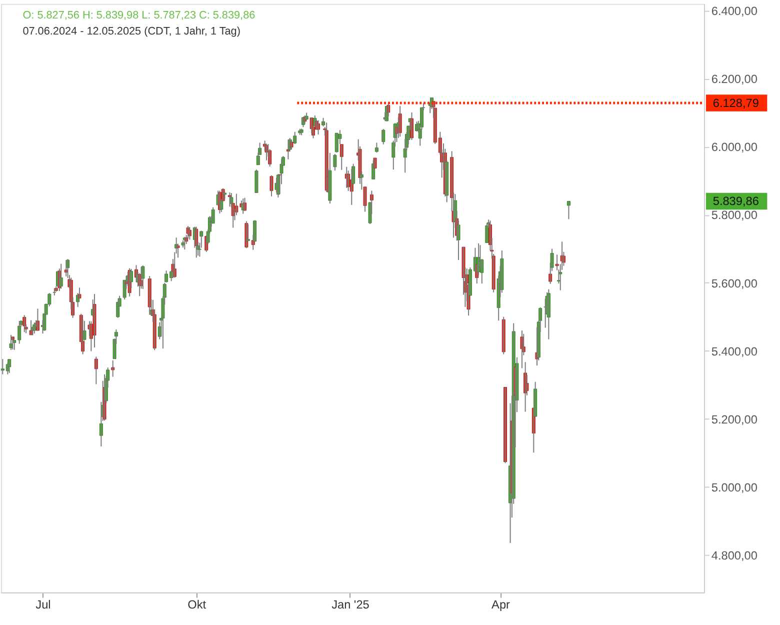 The height and width of the screenshot is (625, 780). What do you see at coordinates (736, 103) in the screenshot?
I see `ref-line-label: 6.128,79` at bounding box center [736, 103].